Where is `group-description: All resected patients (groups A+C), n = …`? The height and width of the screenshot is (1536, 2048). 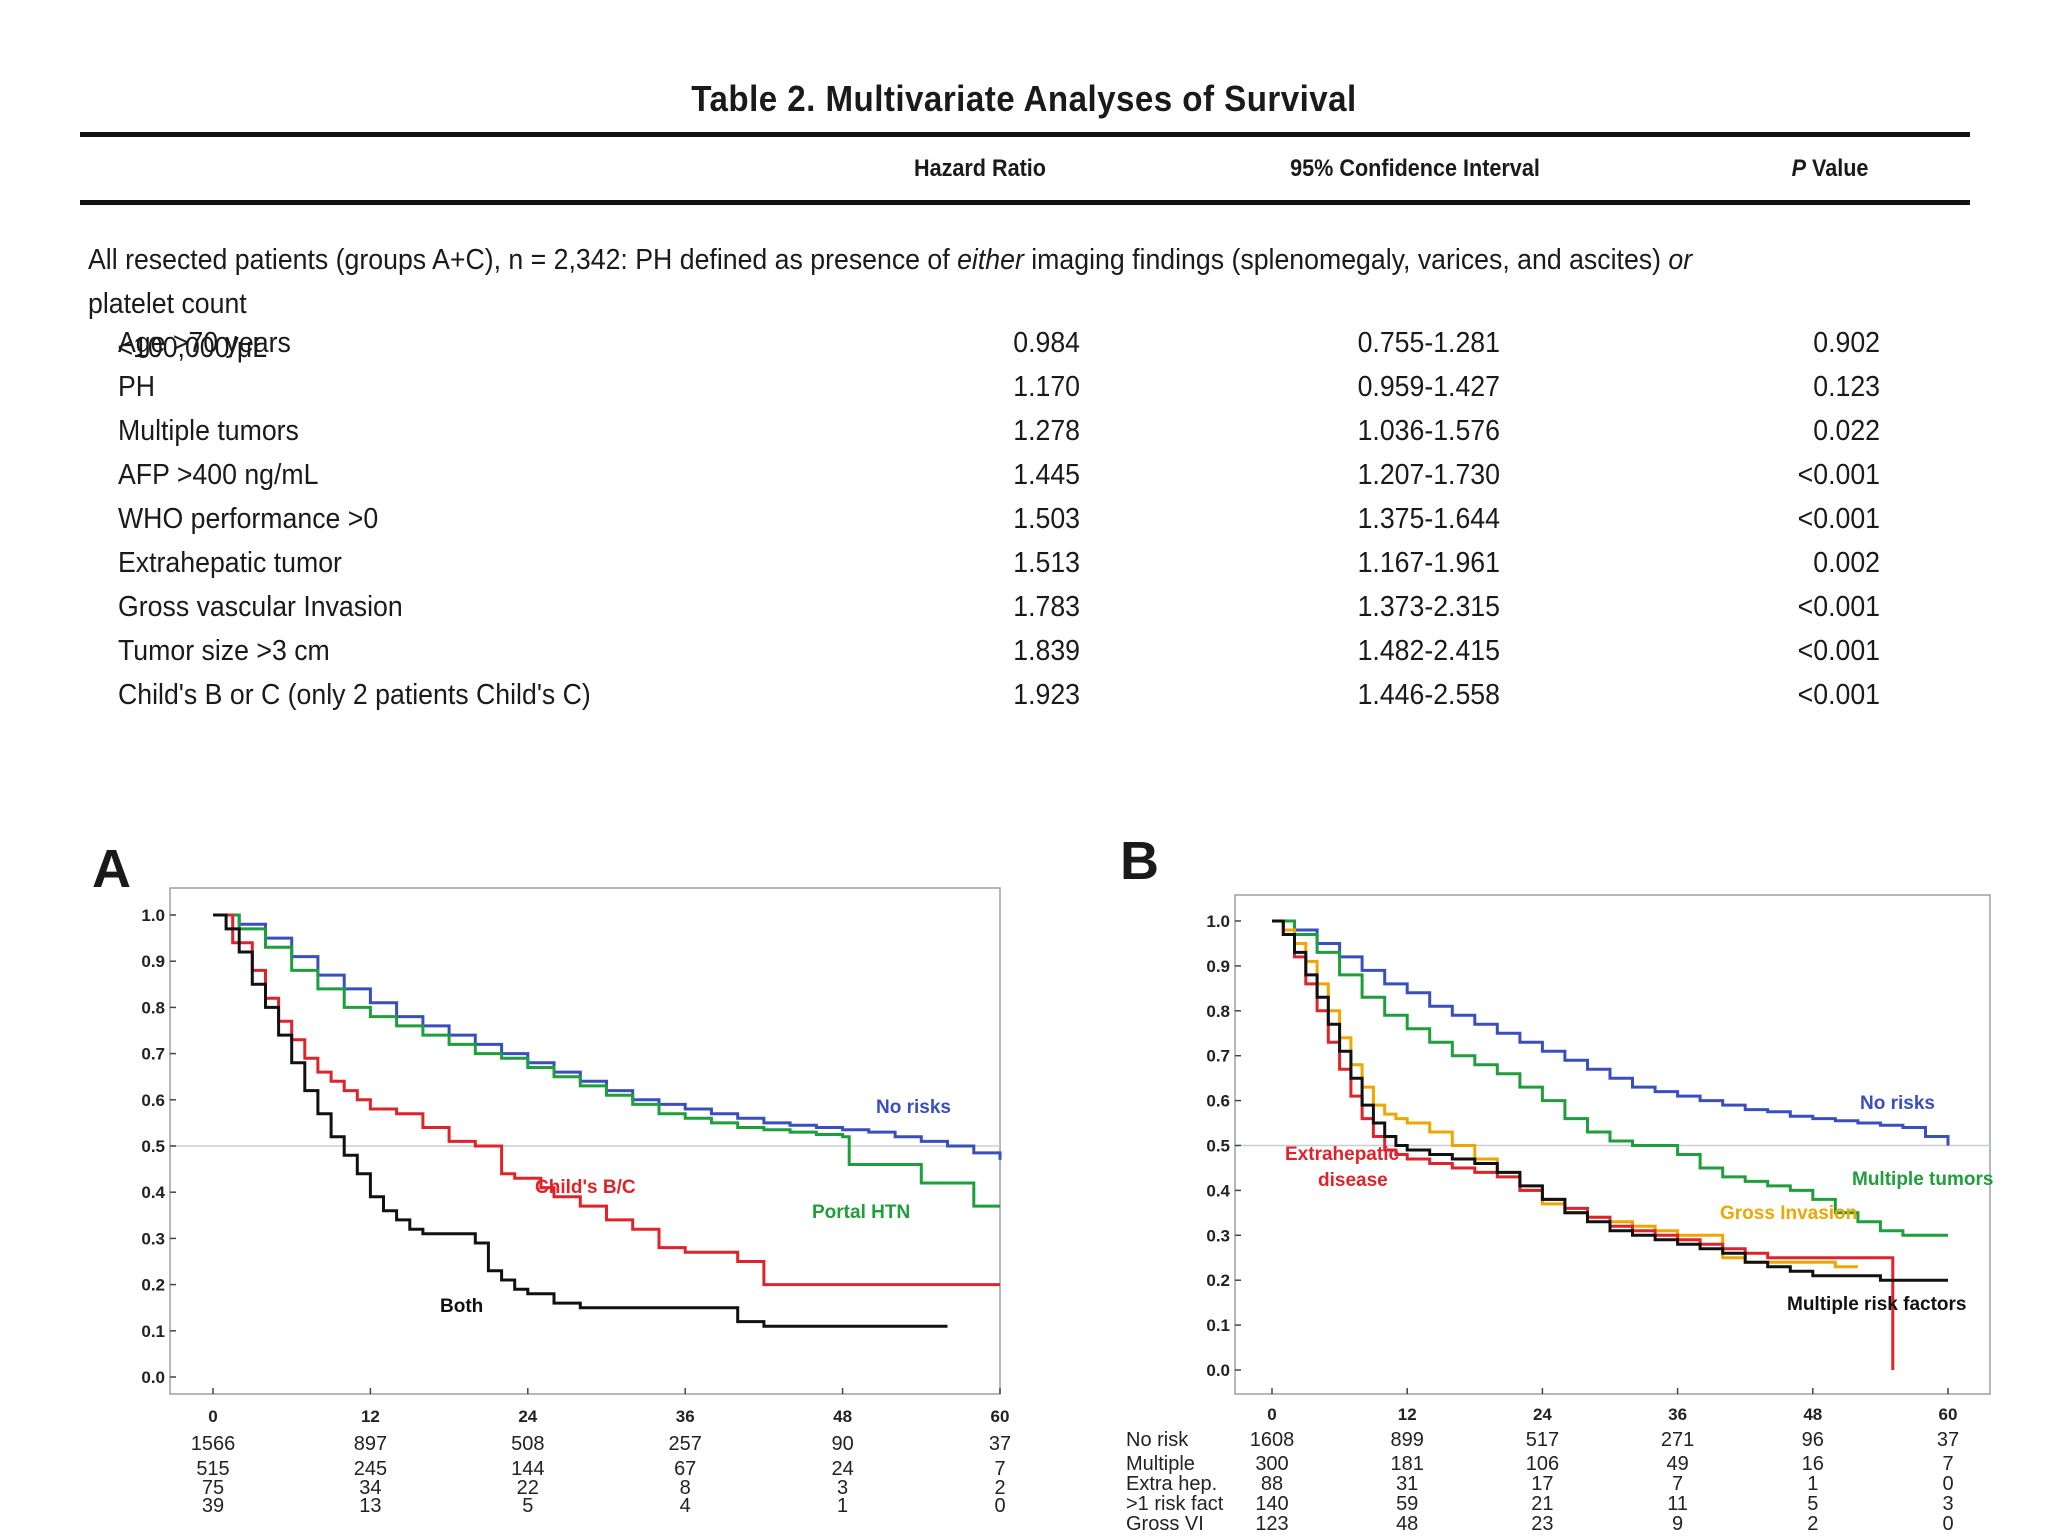 group-description: All resected patients (groups A+C), n = … is located at coordinates (925, 304).